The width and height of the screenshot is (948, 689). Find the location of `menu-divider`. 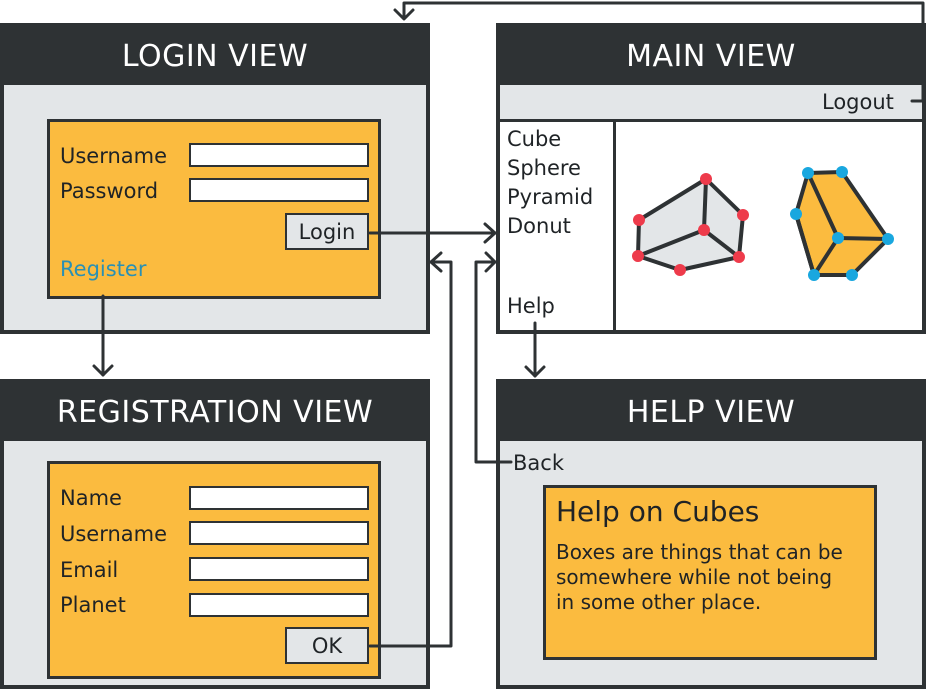

menu-divider is located at coordinates (614, 224).